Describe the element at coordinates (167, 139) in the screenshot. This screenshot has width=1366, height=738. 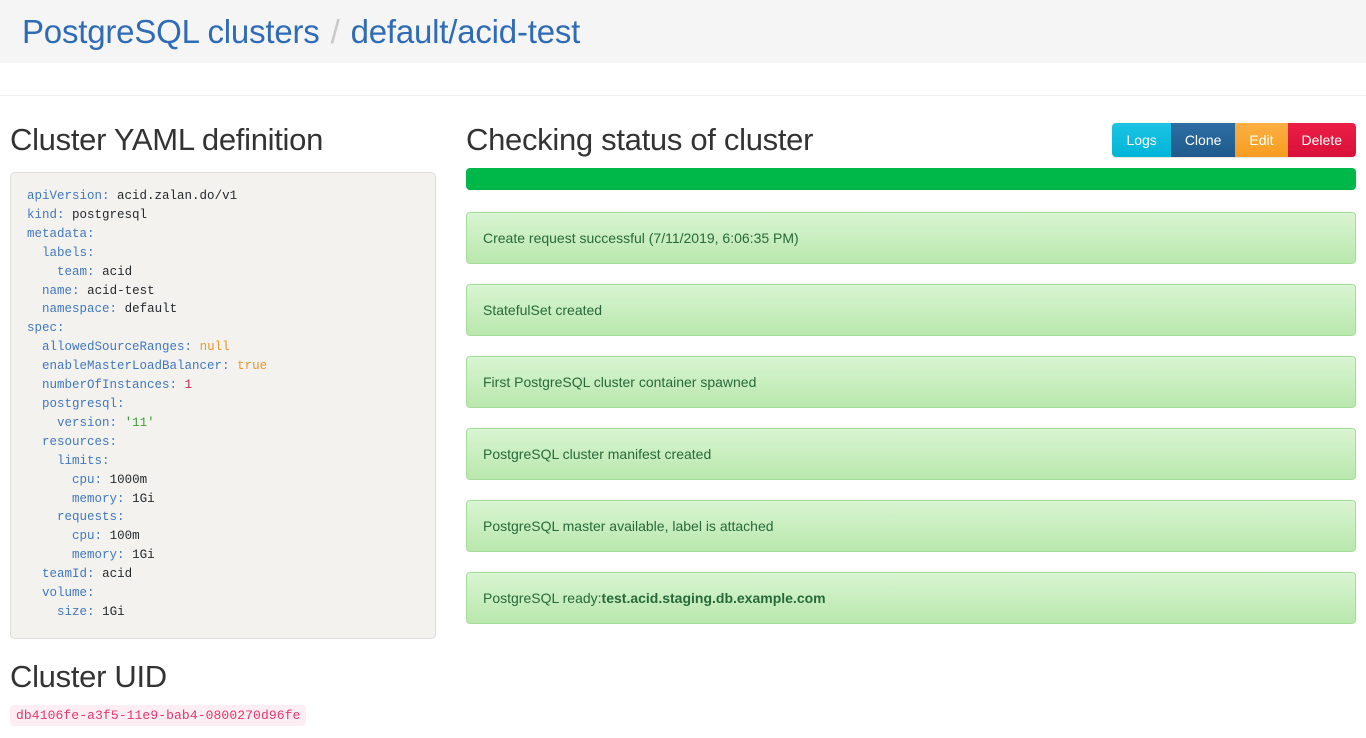
I see `yaml-section-title: Cluster YAML definition` at that location.